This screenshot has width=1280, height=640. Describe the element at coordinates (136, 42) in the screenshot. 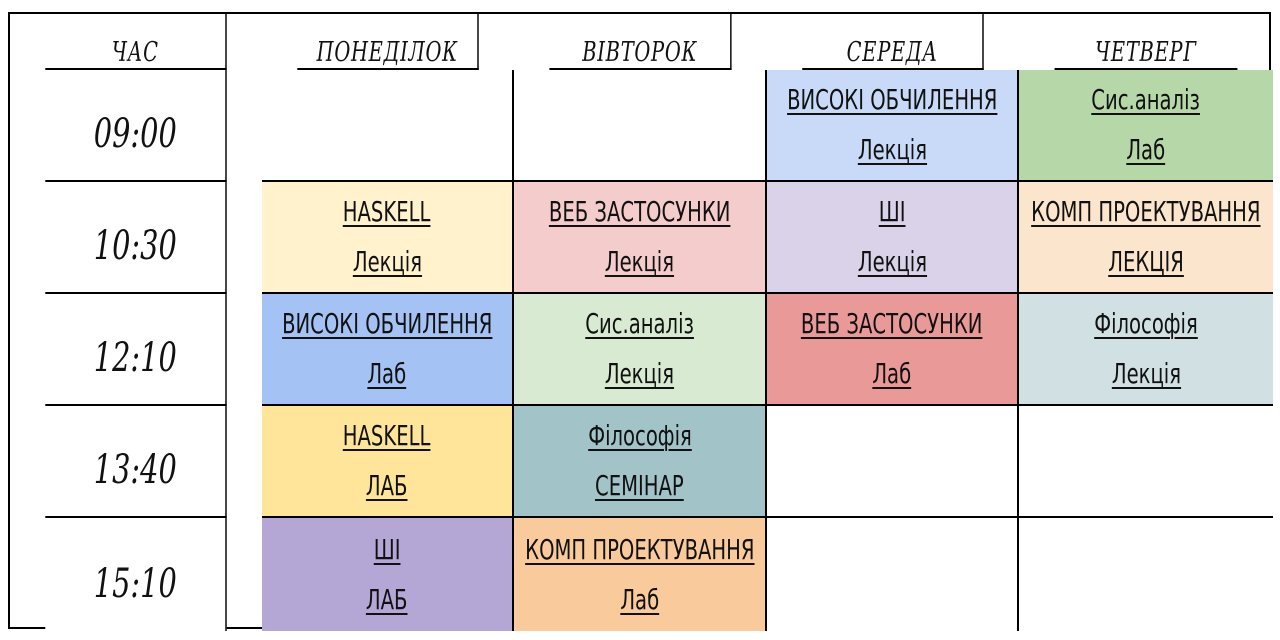

I see `header-time: Час` at that location.